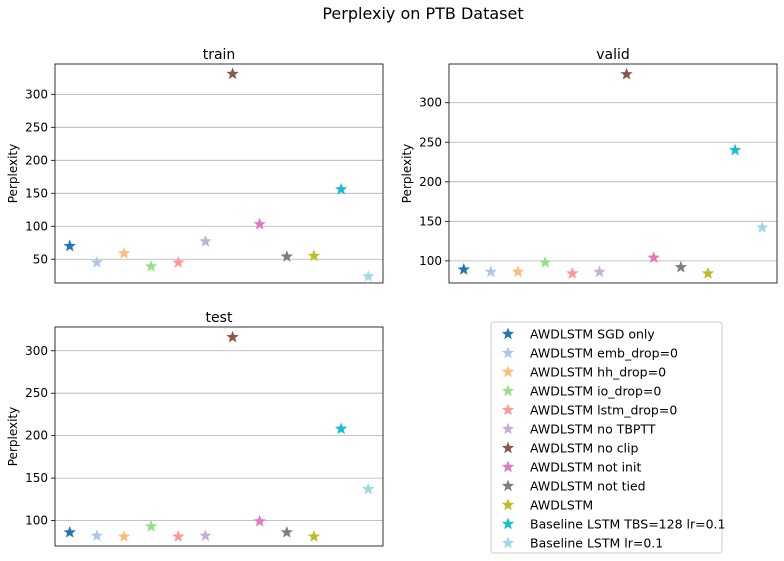 Image resolution: width=784 pixels, height=561 pixels. Describe the element at coordinates (592, 334) in the screenshot. I see `legend-label: AWDLSTM SGD only` at that location.